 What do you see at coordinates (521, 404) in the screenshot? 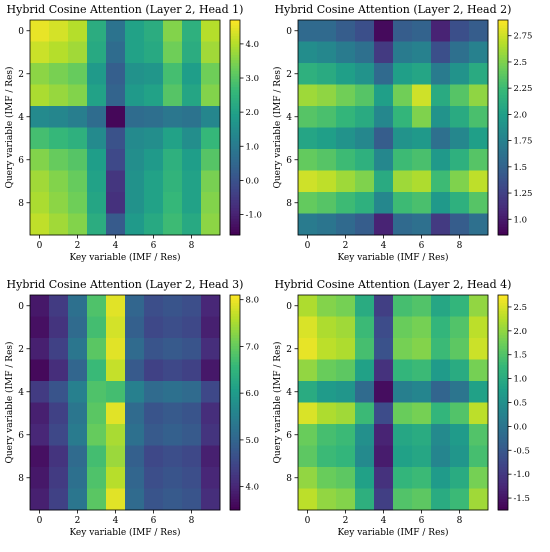
I see `colorbar-tick-label: 0.5` at bounding box center [521, 404].